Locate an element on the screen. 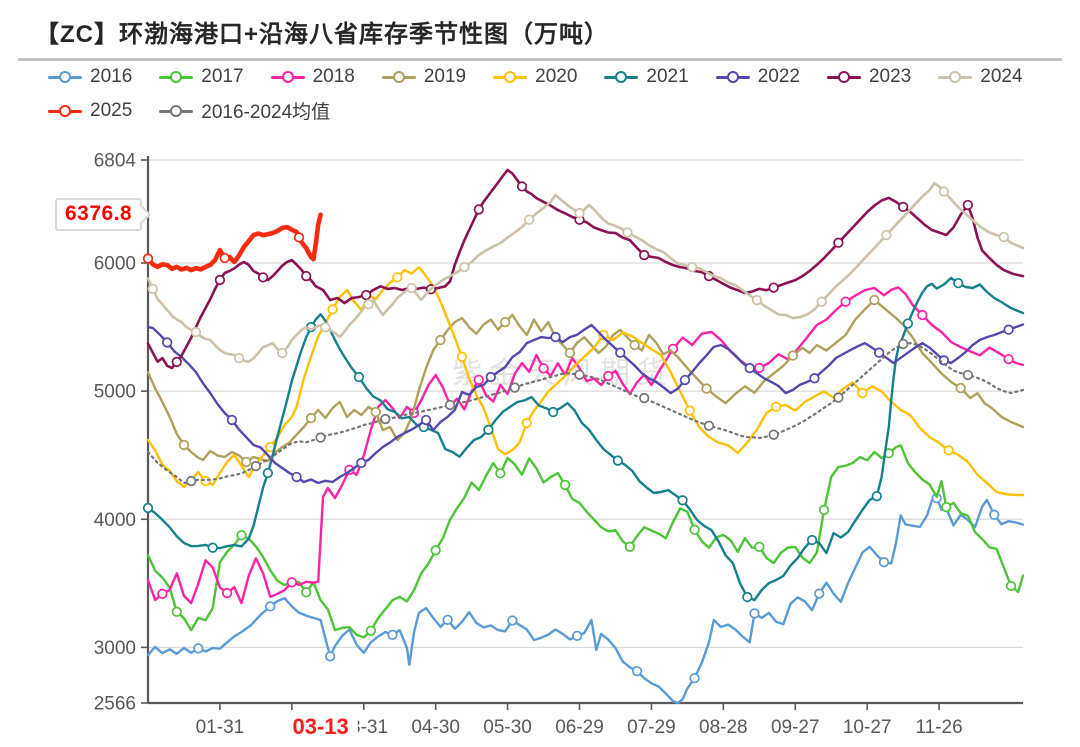 This screenshot has width=1080, height=747. legend-item-2017: 2017 is located at coordinates (201, 77).